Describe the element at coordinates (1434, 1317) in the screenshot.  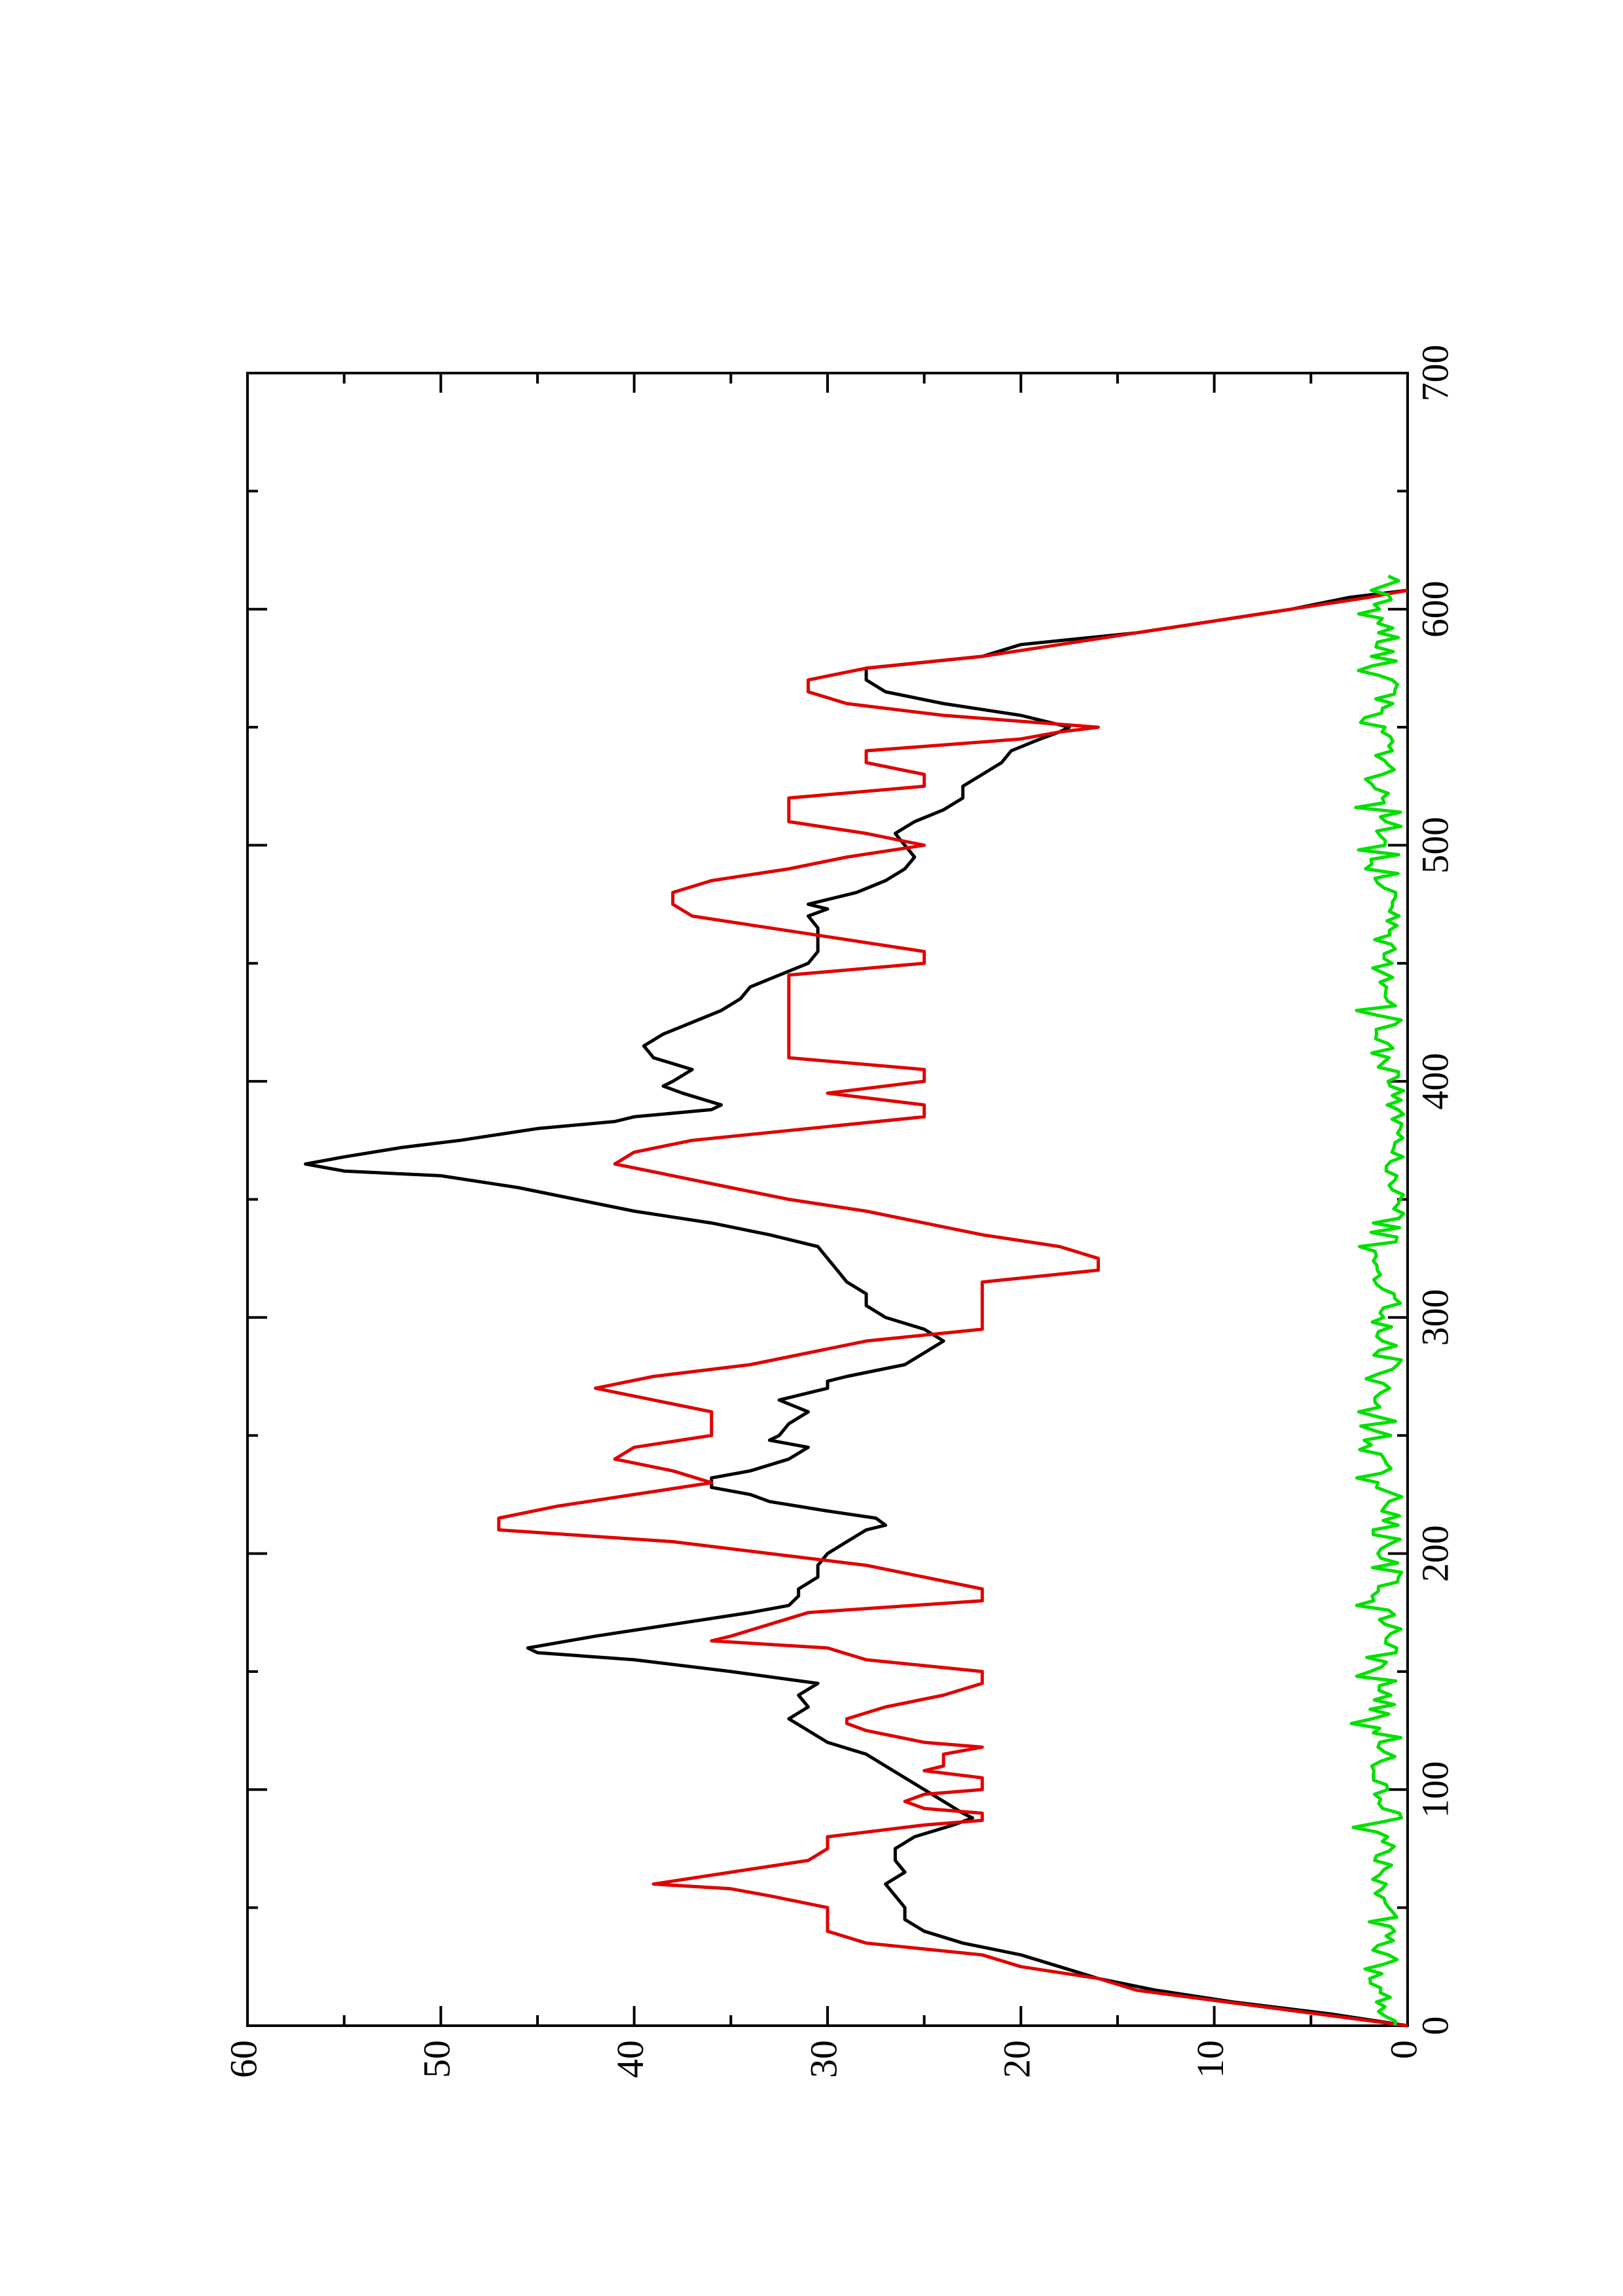
I see `x-tick-label: 300` at that location.